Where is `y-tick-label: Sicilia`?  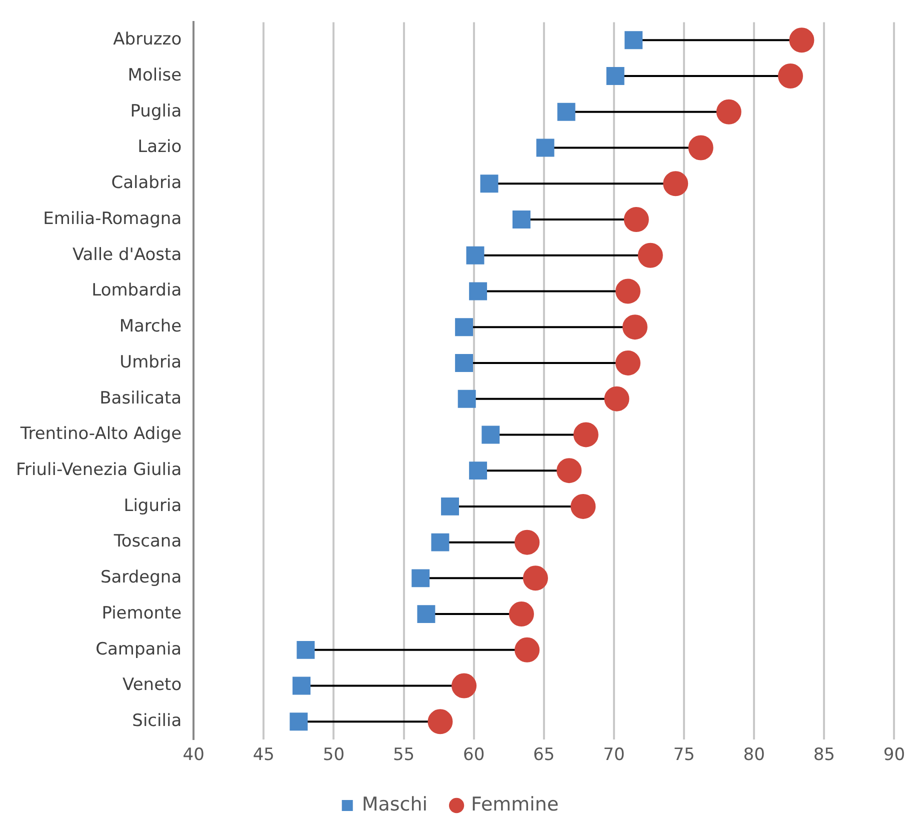 y-tick-label: Sicilia is located at coordinates (157, 721).